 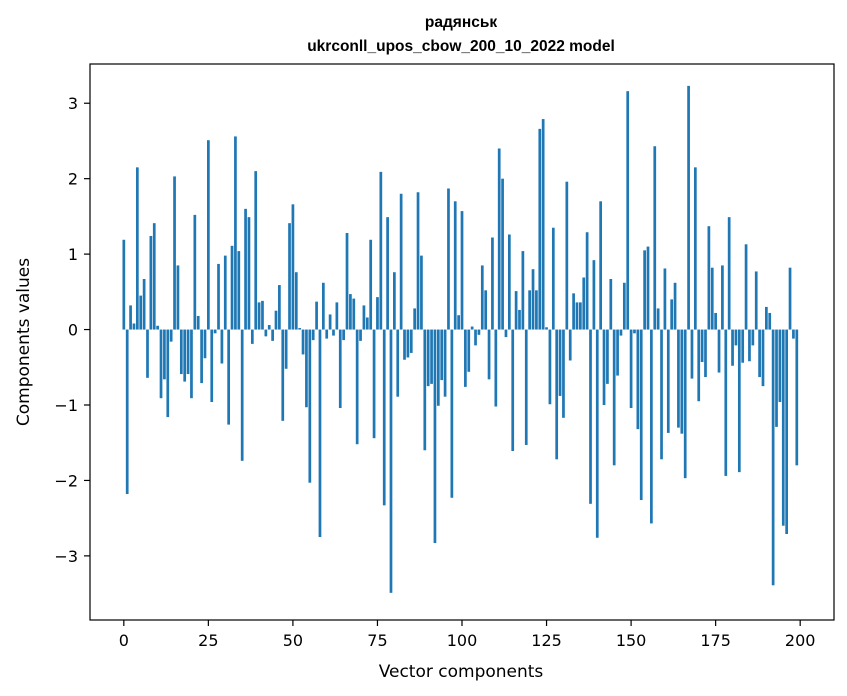 I want to click on x-tick-label: 125, so click(x=546, y=640).